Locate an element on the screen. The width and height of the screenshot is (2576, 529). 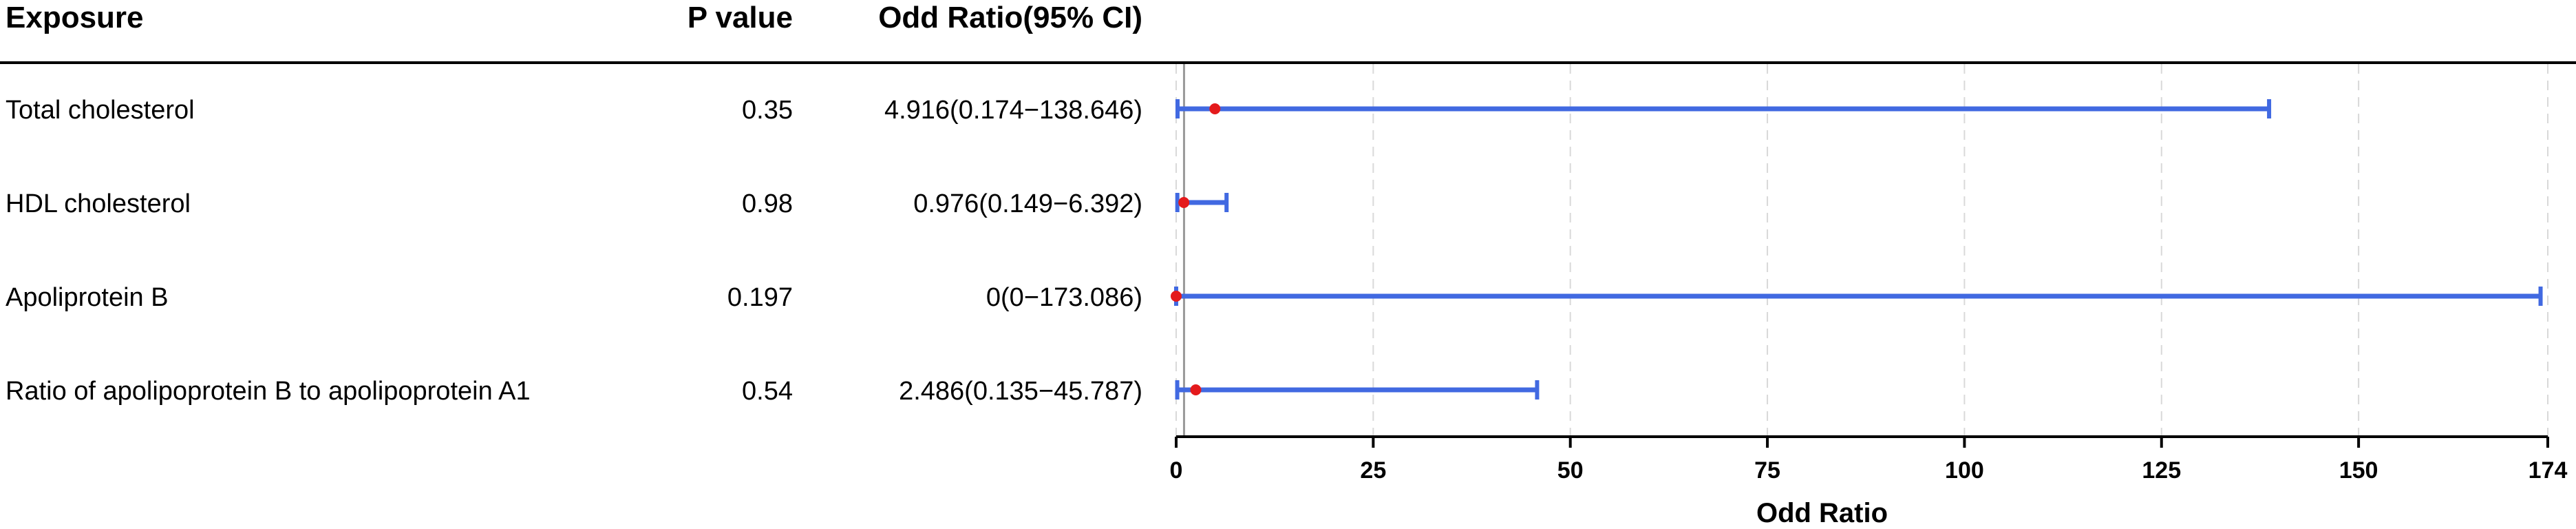
x-tick-label: 25 is located at coordinates (1373, 471).